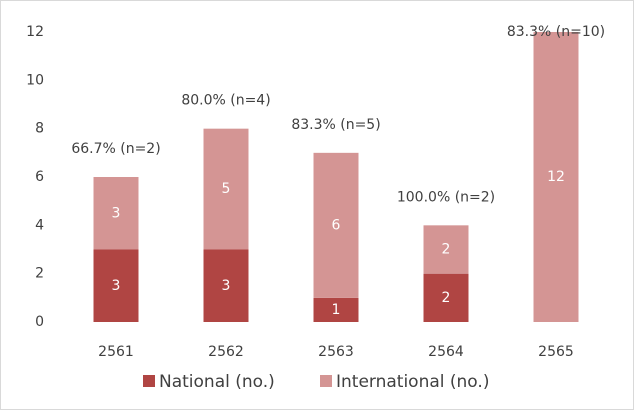  I want to click on x-tick-label: 2564, so click(446, 352).